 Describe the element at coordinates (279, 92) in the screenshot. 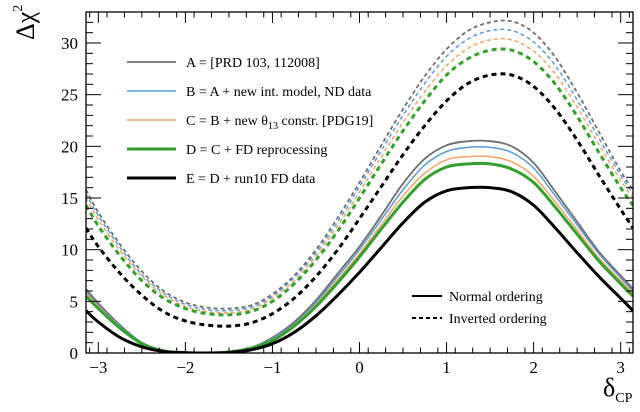

I see `legend-label: B = A + new int. model, ND data` at that location.